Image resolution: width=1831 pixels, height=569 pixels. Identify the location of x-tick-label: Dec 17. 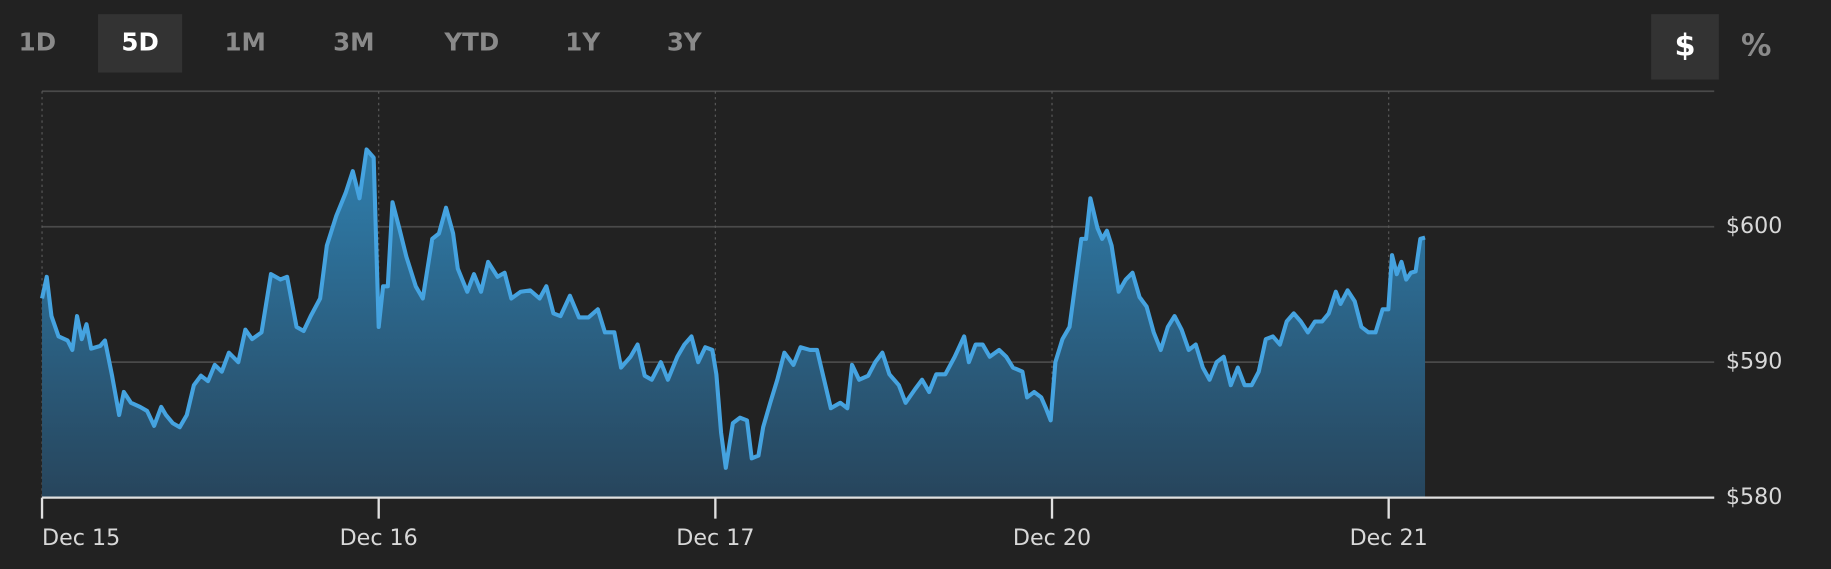
(715, 538).